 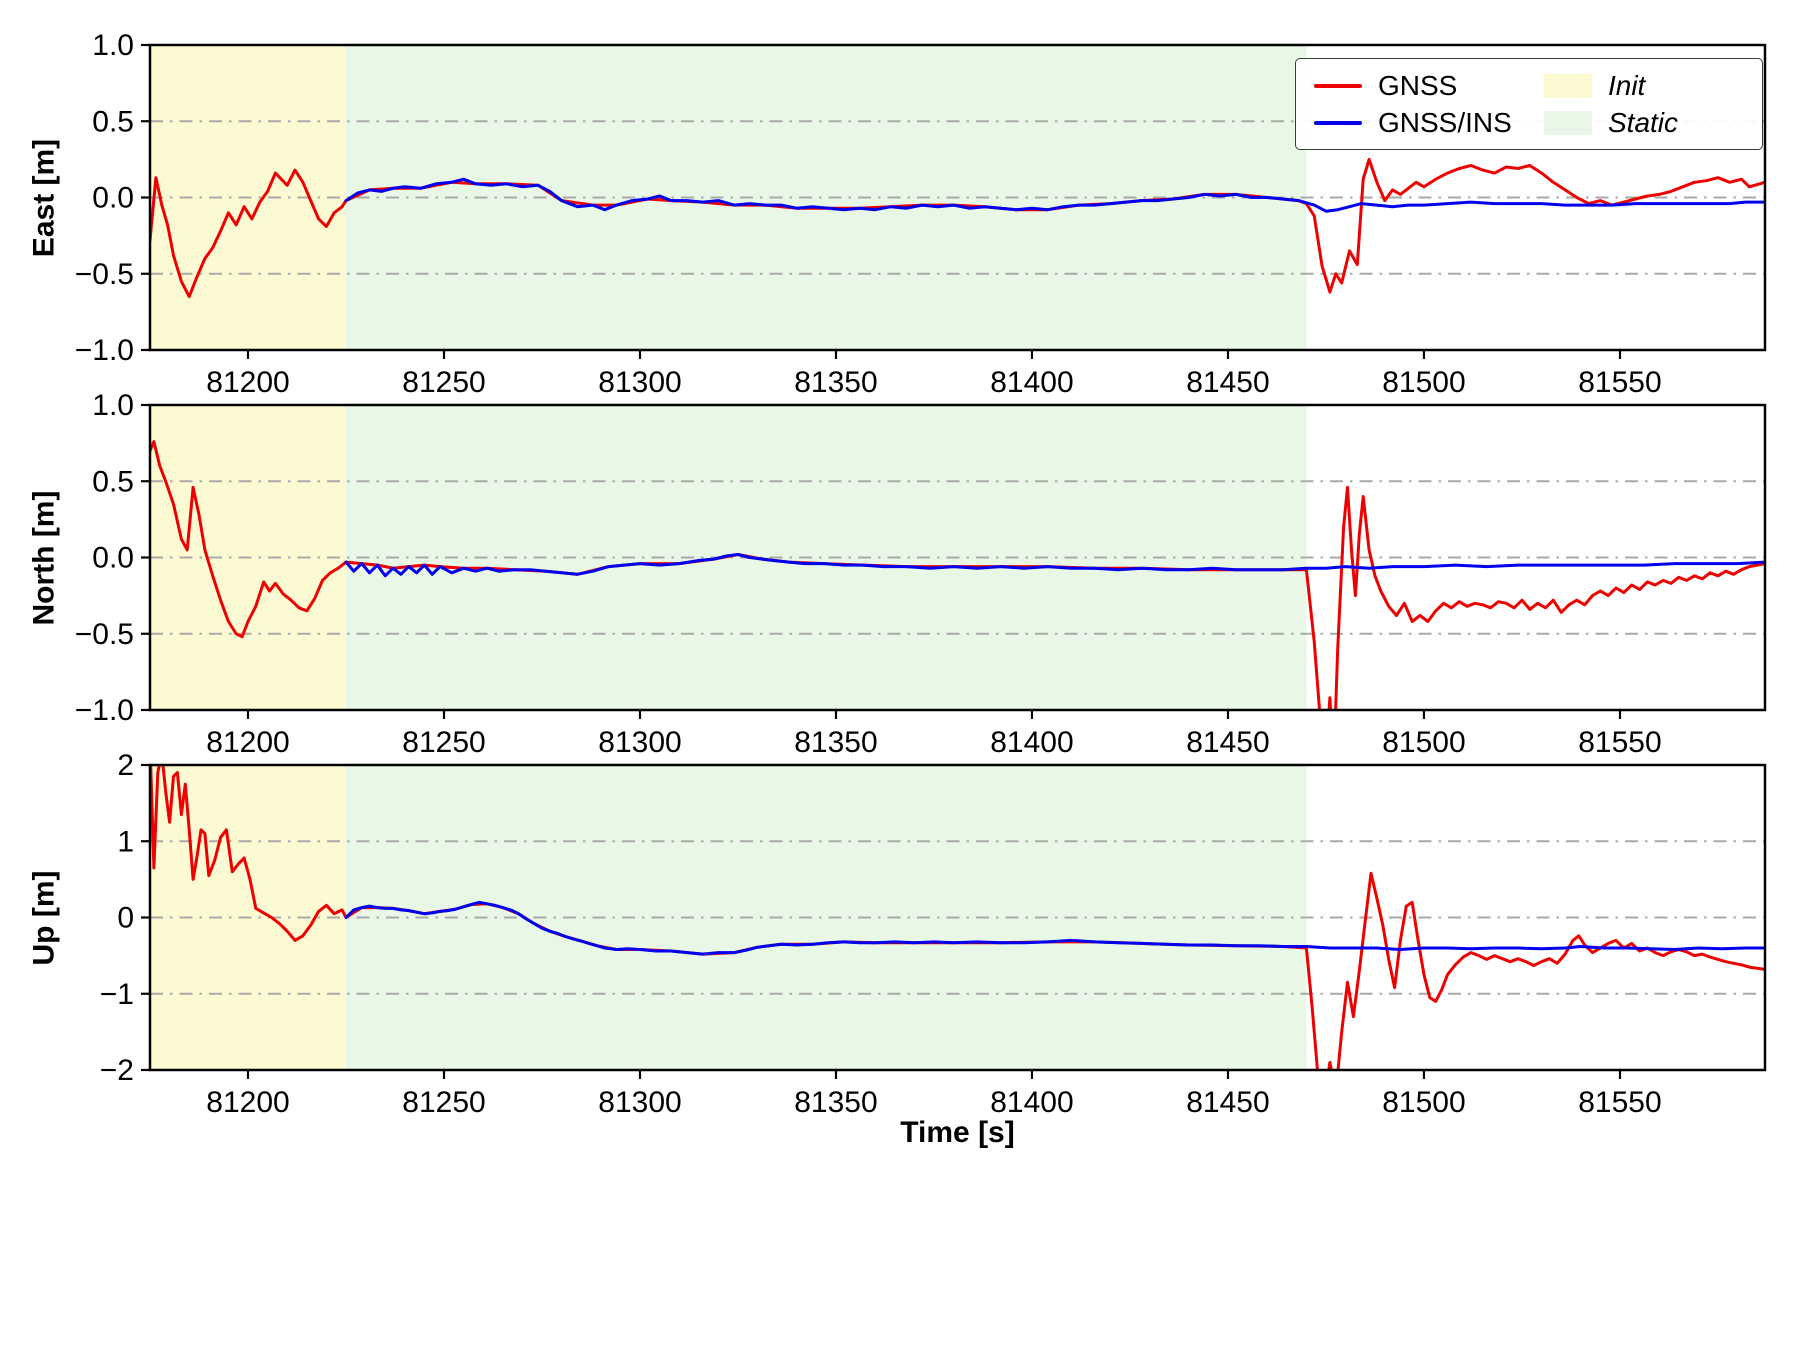 What do you see at coordinates (1626, 85) in the screenshot?
I see `legend-label: Init` at bounding box center [1626, 85].